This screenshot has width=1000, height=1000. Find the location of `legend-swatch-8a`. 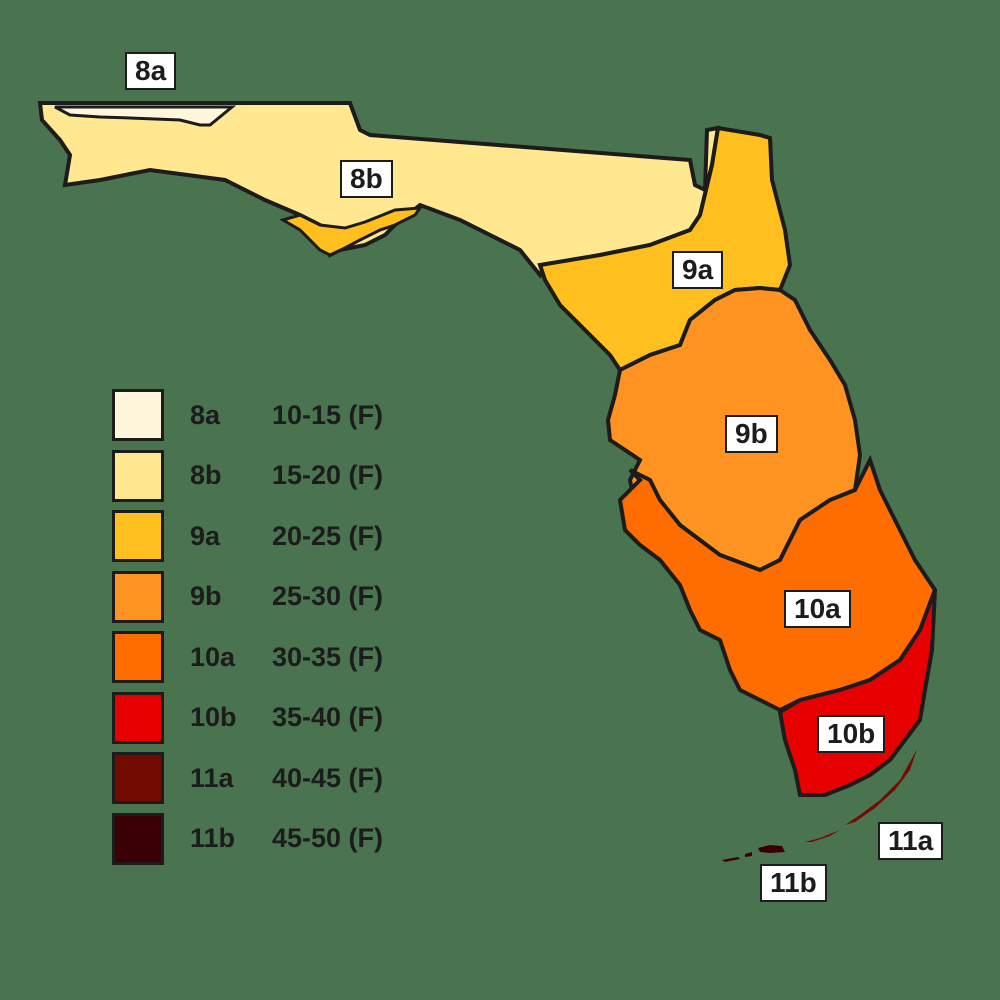

legend-swatch-8a is located at coordinates (138, 415).